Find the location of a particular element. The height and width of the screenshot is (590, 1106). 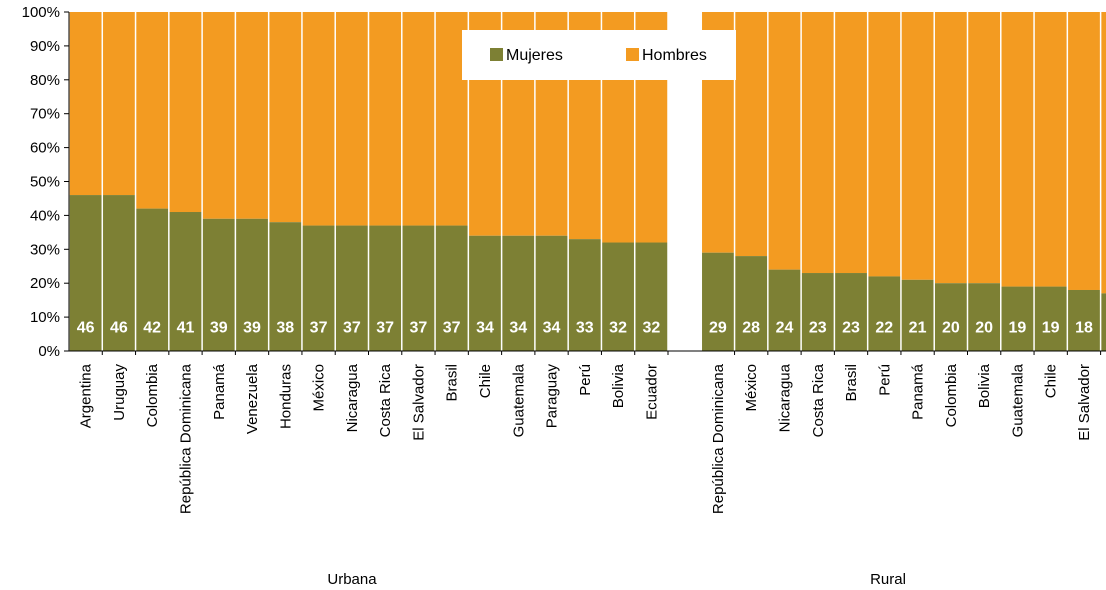

data-label: 20 is located at coordinates (984, 327).